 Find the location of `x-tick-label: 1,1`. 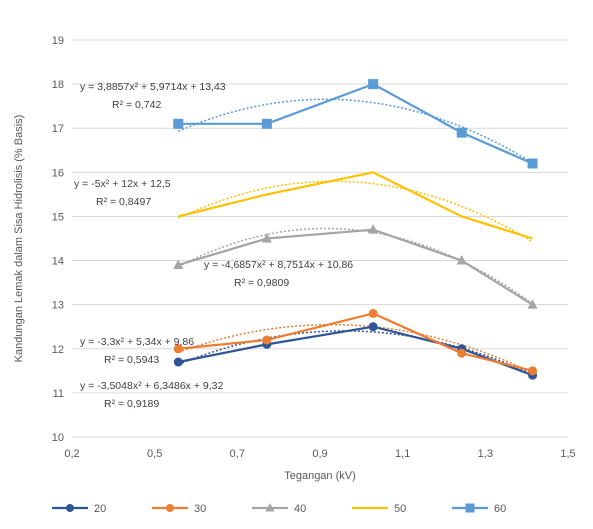

x-tick-label: 1,1 is located at coordinates (402, 454).